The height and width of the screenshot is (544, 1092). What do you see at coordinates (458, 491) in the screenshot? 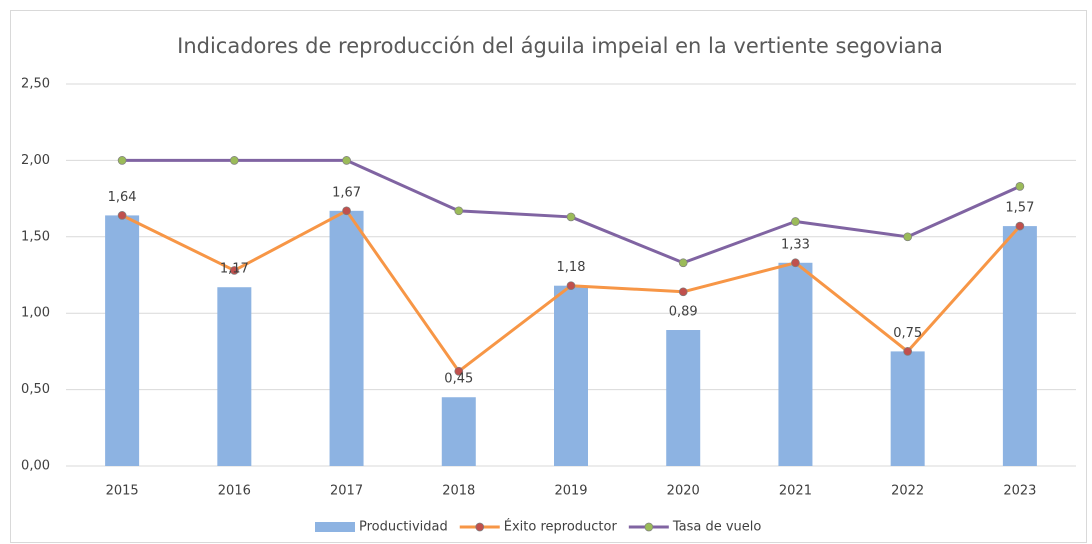
I see `x-tick-label: 2018` at bounding box center [458, 491].